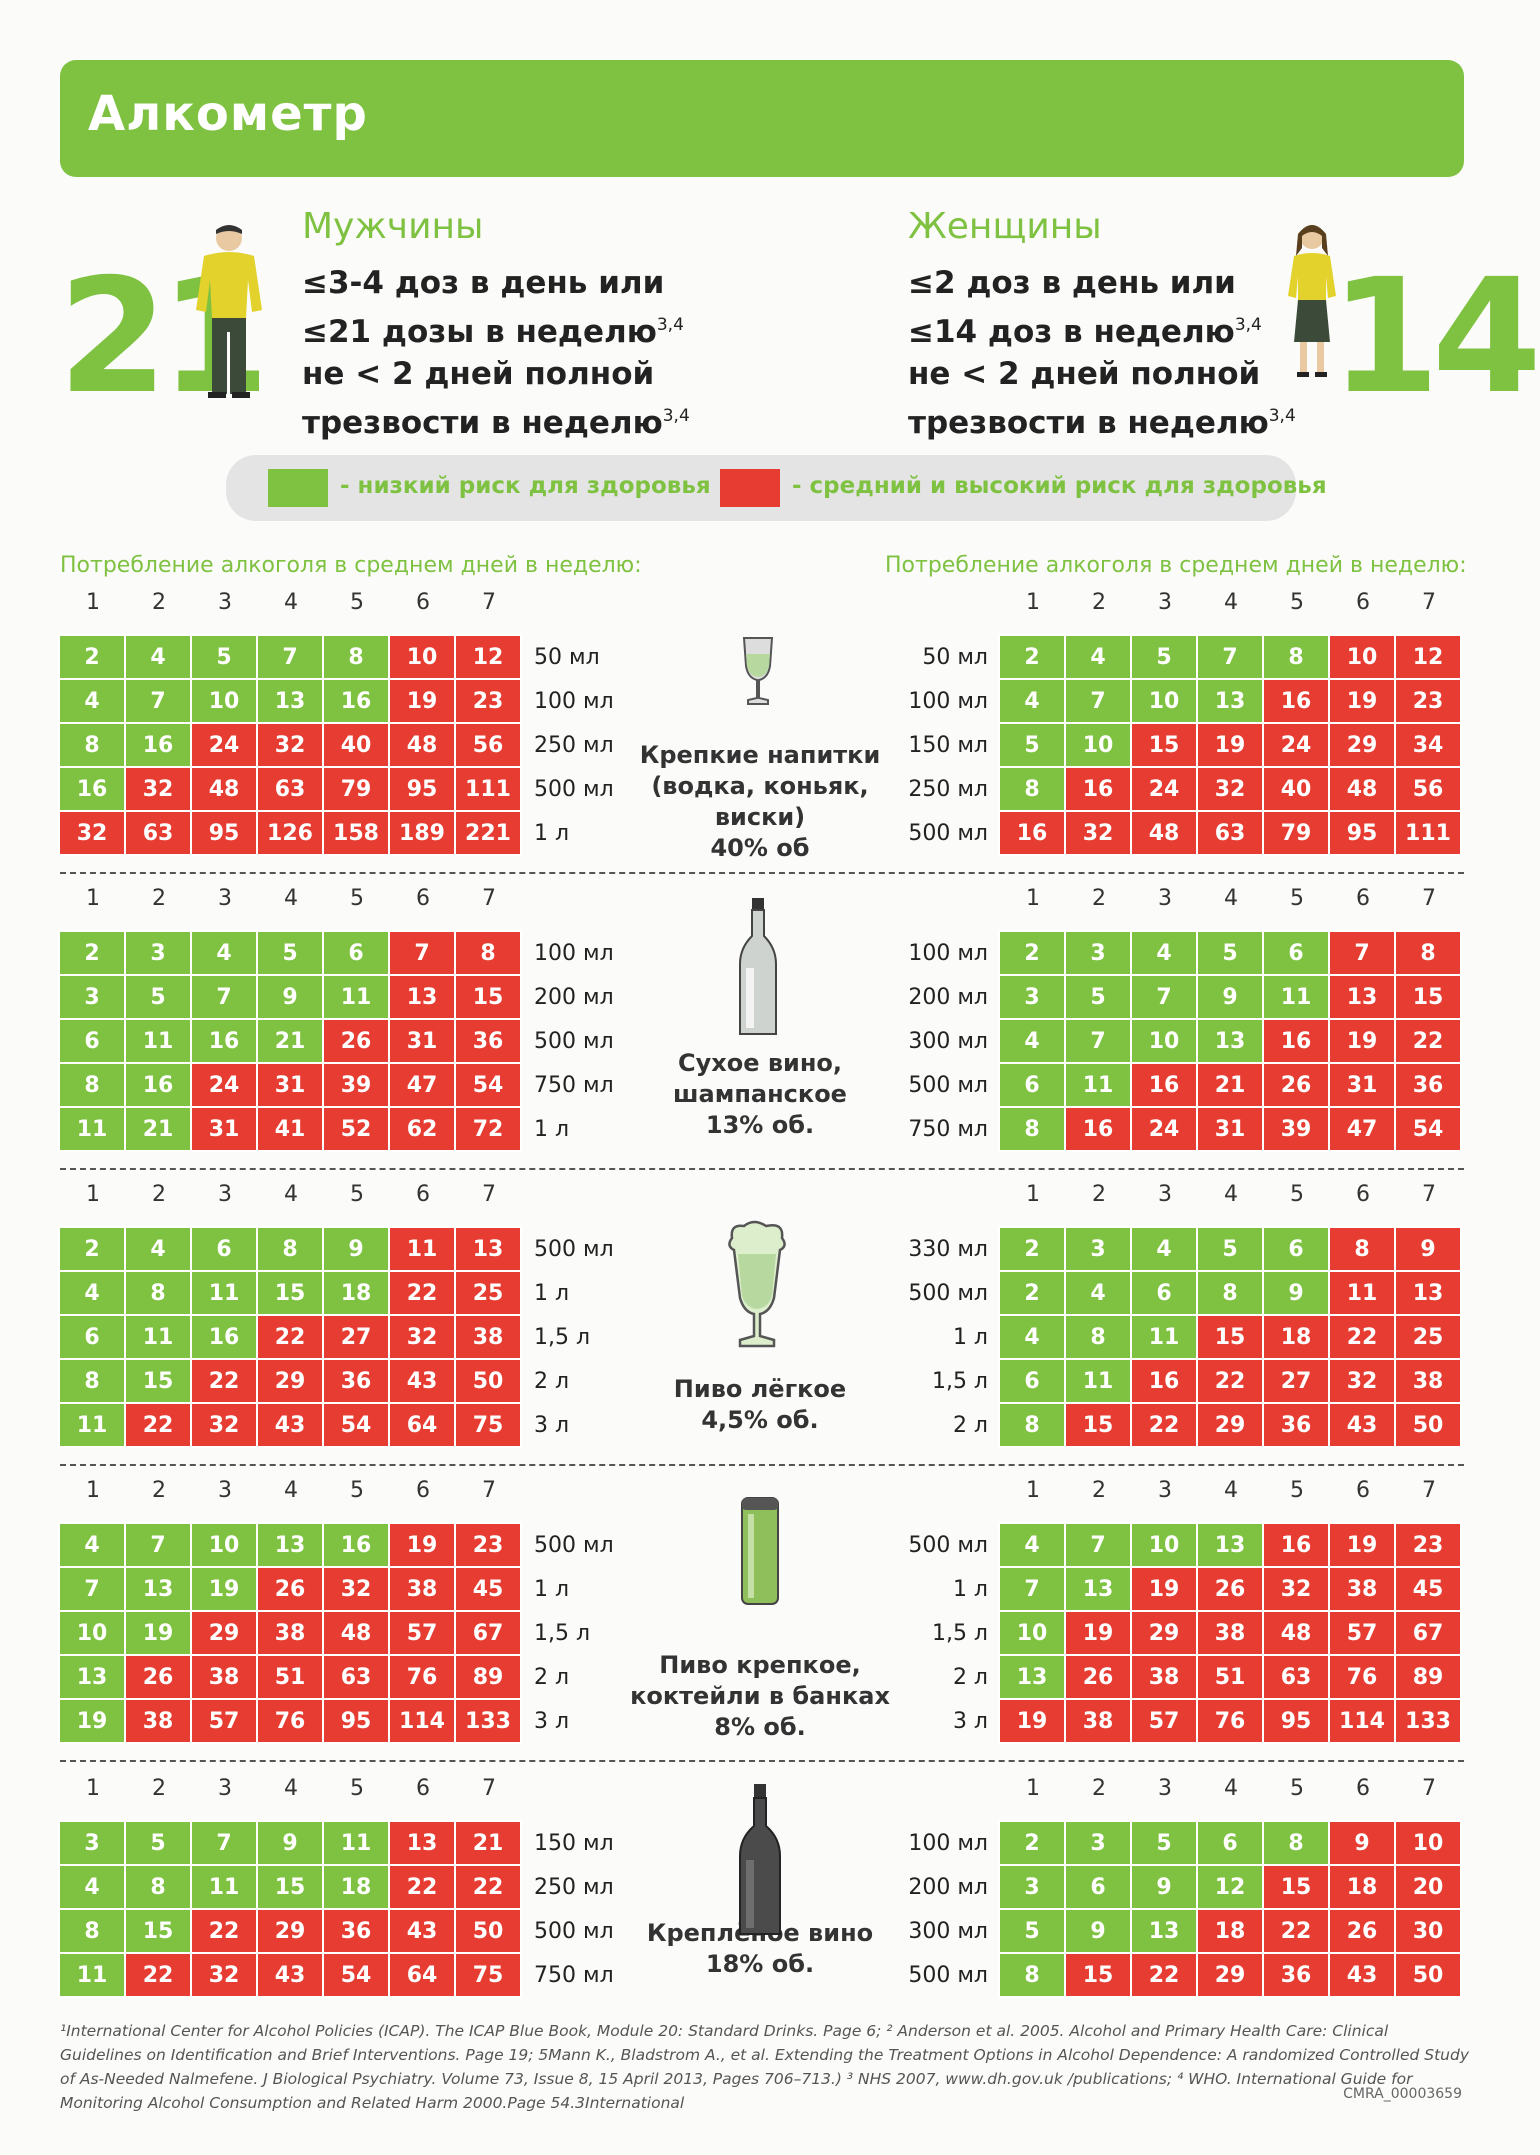  What do you see at coordinates (488, 1425) in the screenshot?
I see `dose-cell: 75` at bounding box center [488, 1425].